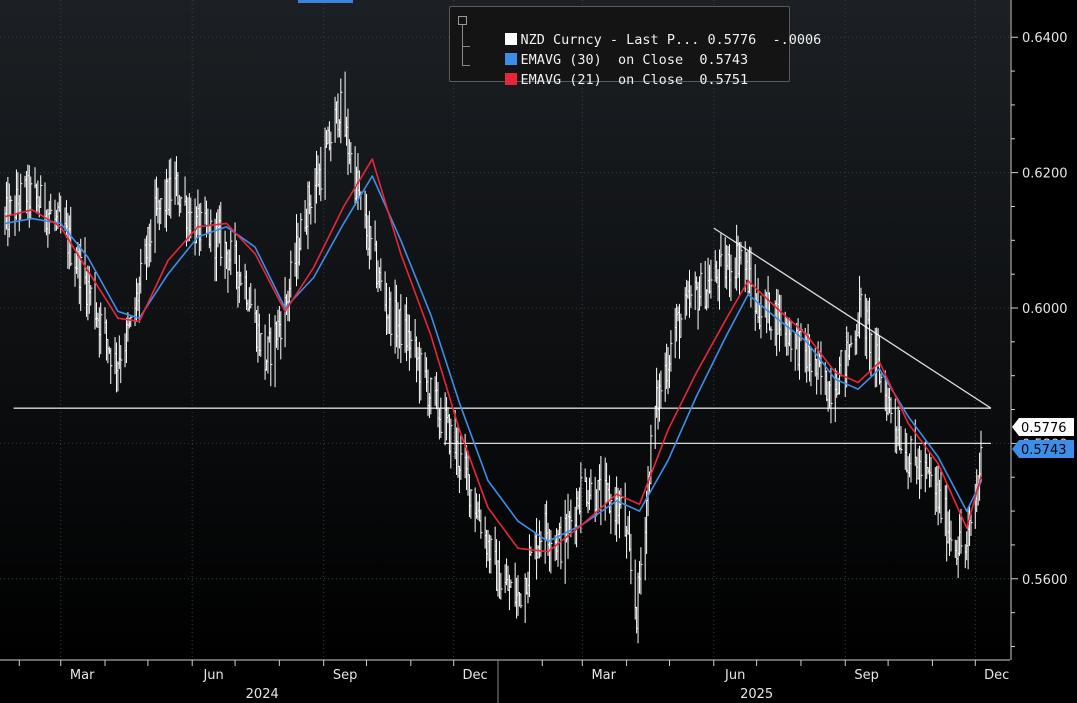  Describe the element at coordinates (510, 39) in the screenshot. I see `legend-swatch-price` at that location.